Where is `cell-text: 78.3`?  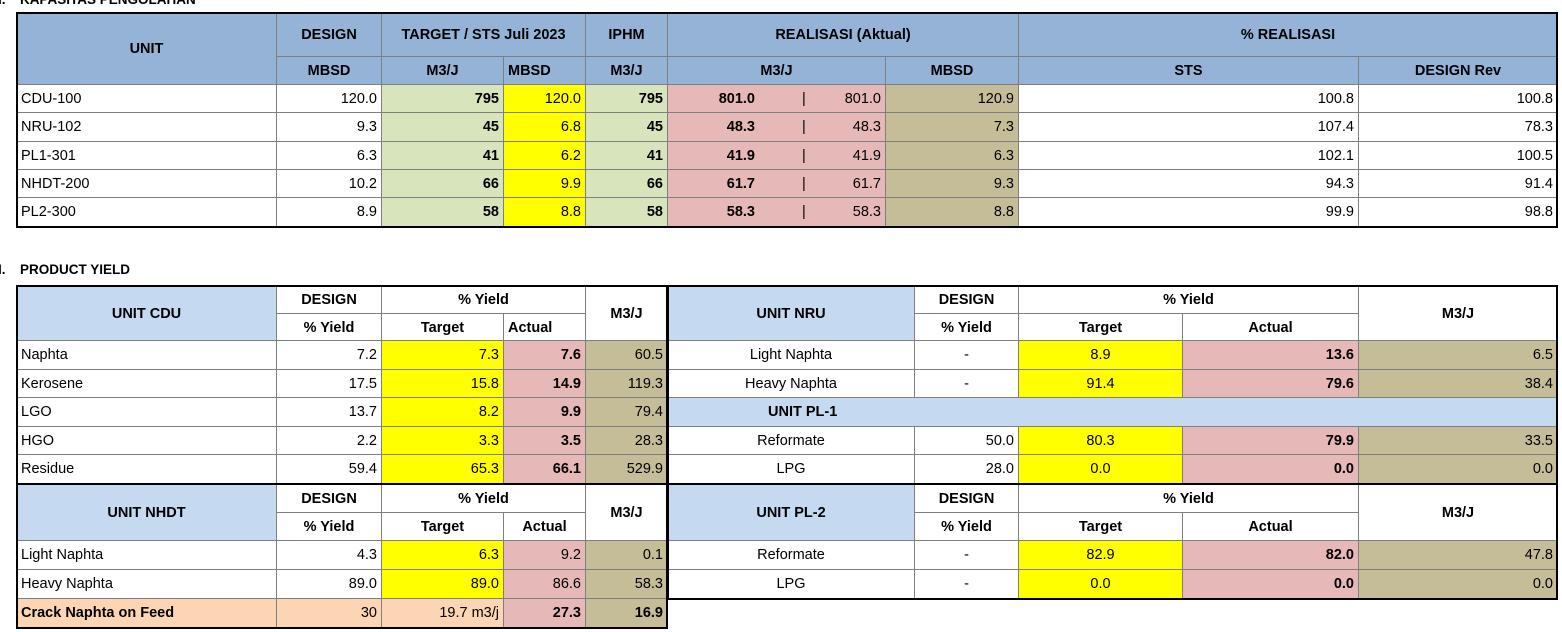
cell-text: 78.3 is located at coordinates (1538, 127).